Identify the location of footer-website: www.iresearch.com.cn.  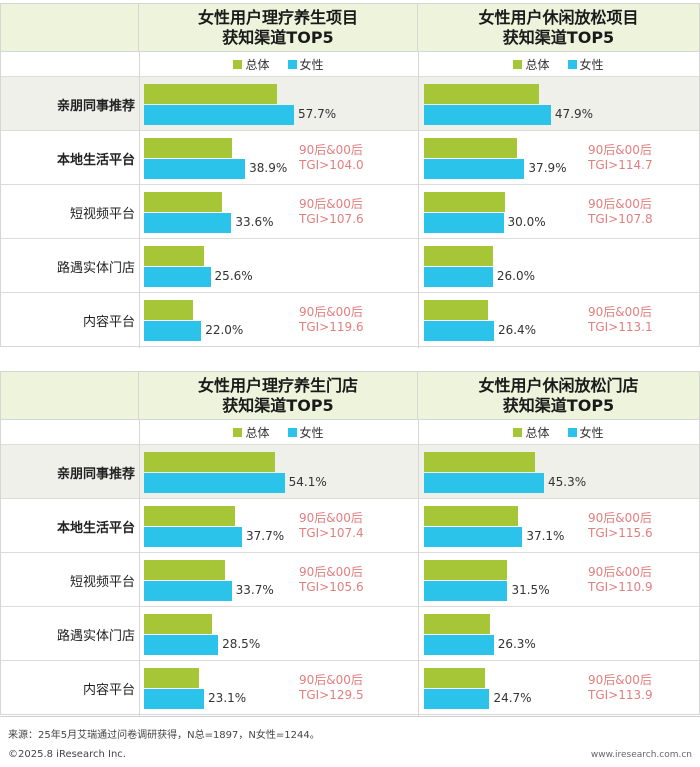
(641, 755).